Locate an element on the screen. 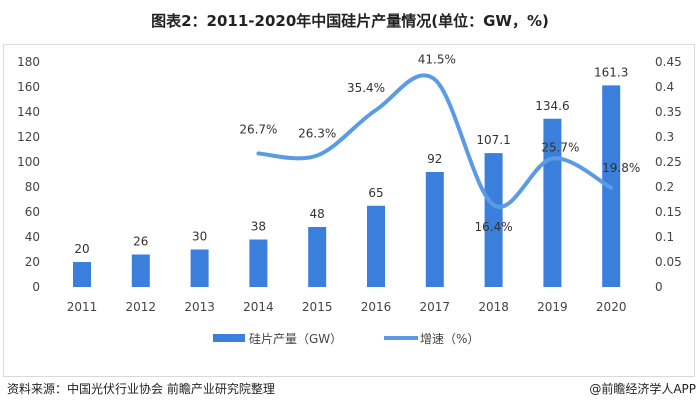 This screenshot has width=700, height=409. y-left-tick: 80 is located at coordinates (32, 187).